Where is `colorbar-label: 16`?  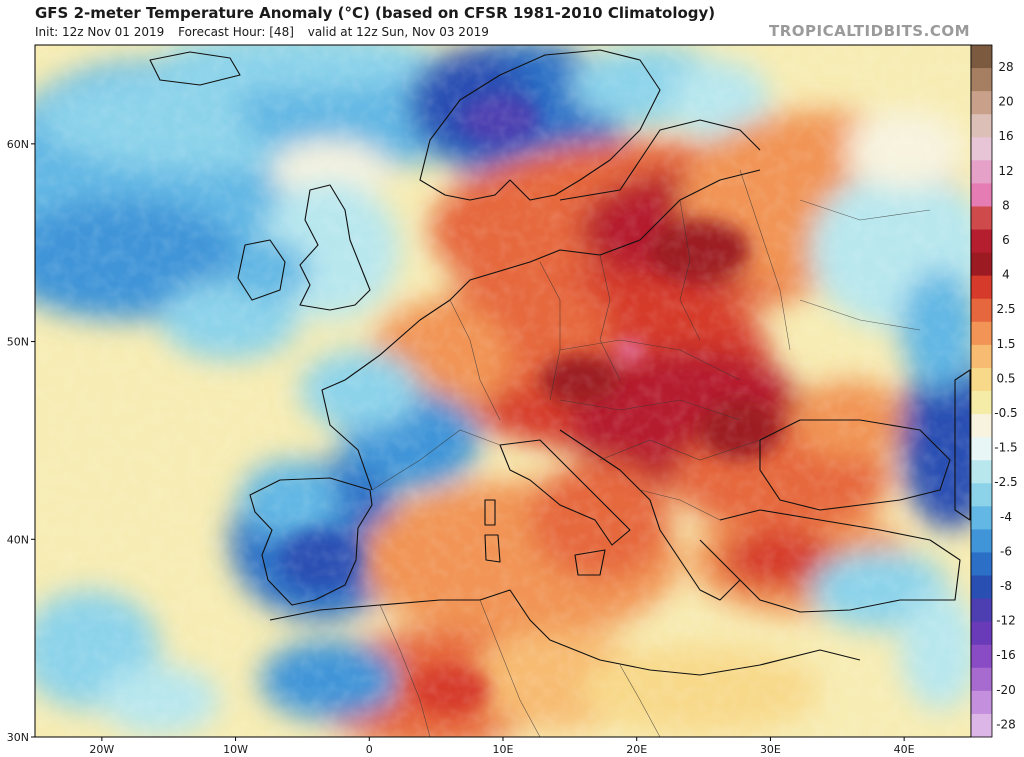 colorbar-label: 16 is located at coordinates (1005, 136).